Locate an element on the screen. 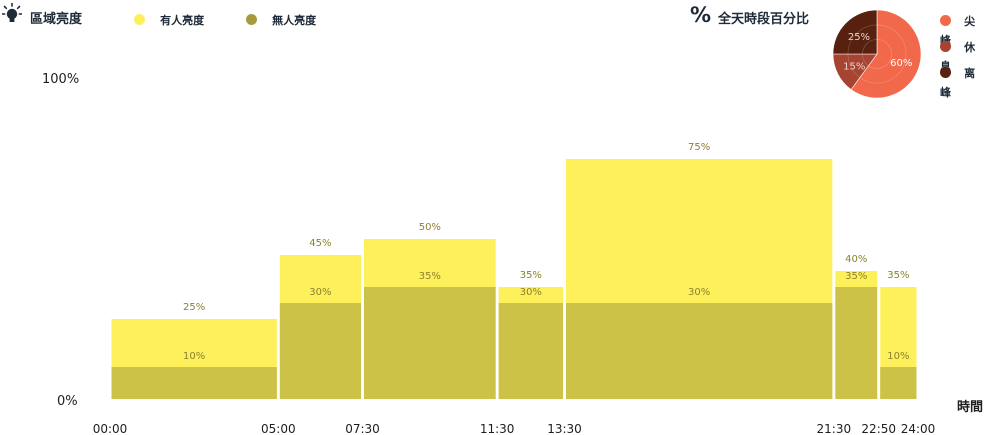 The image size is (986, 435). x-tick-label-7: 24:00 is located at coordinates (918, 428).